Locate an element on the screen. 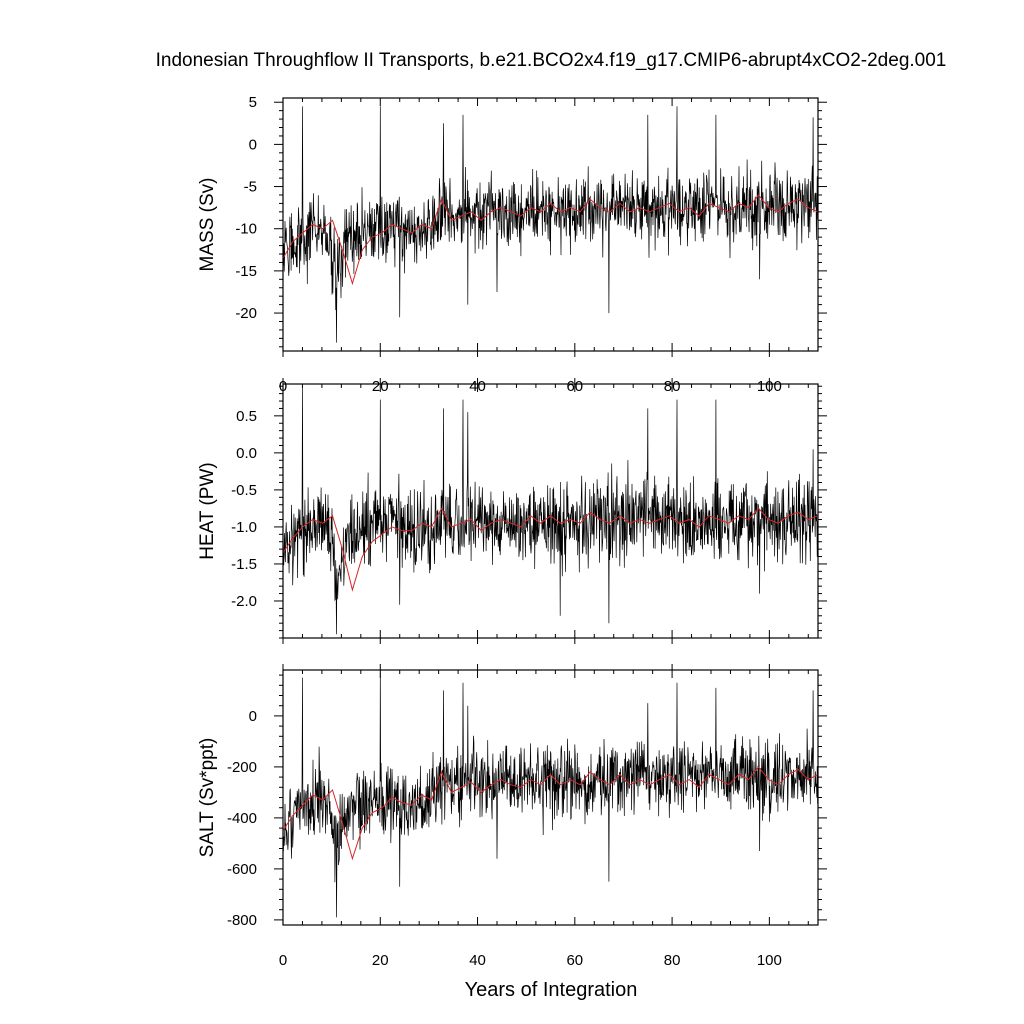  salt-xtick-label: 20 is located at coordinates (380, 960).